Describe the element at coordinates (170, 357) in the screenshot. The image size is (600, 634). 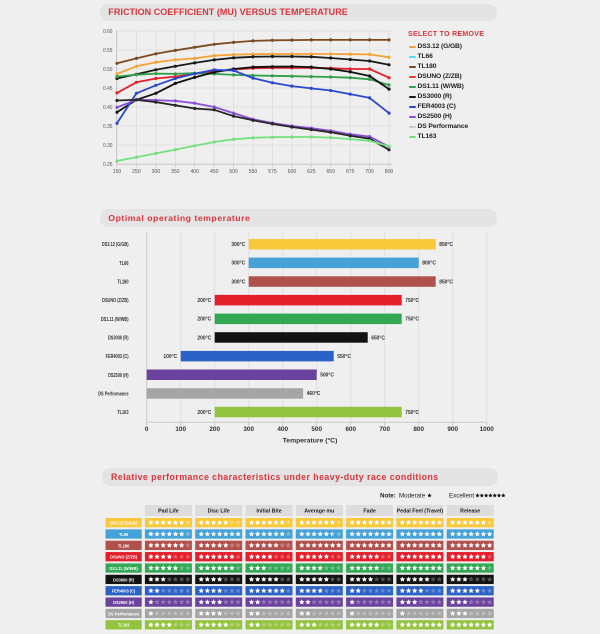
I see `svg-text: 100°C` at that location.